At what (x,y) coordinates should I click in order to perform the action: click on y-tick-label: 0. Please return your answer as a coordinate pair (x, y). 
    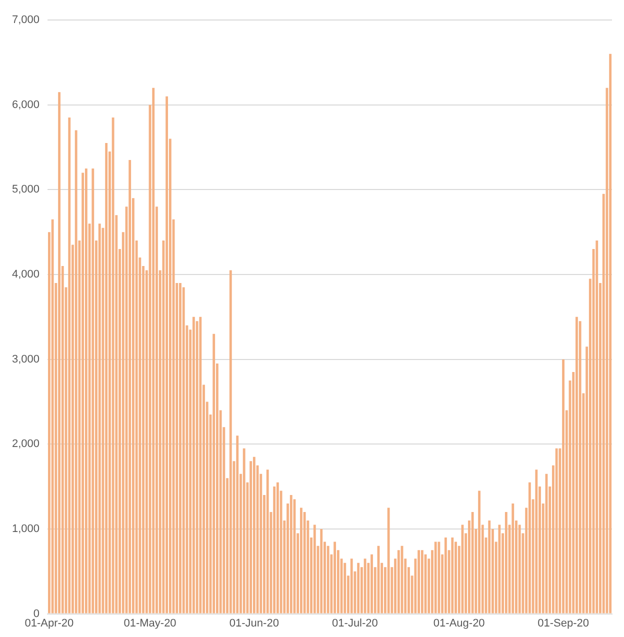
    Looking at the image, I should click on (36, 614).